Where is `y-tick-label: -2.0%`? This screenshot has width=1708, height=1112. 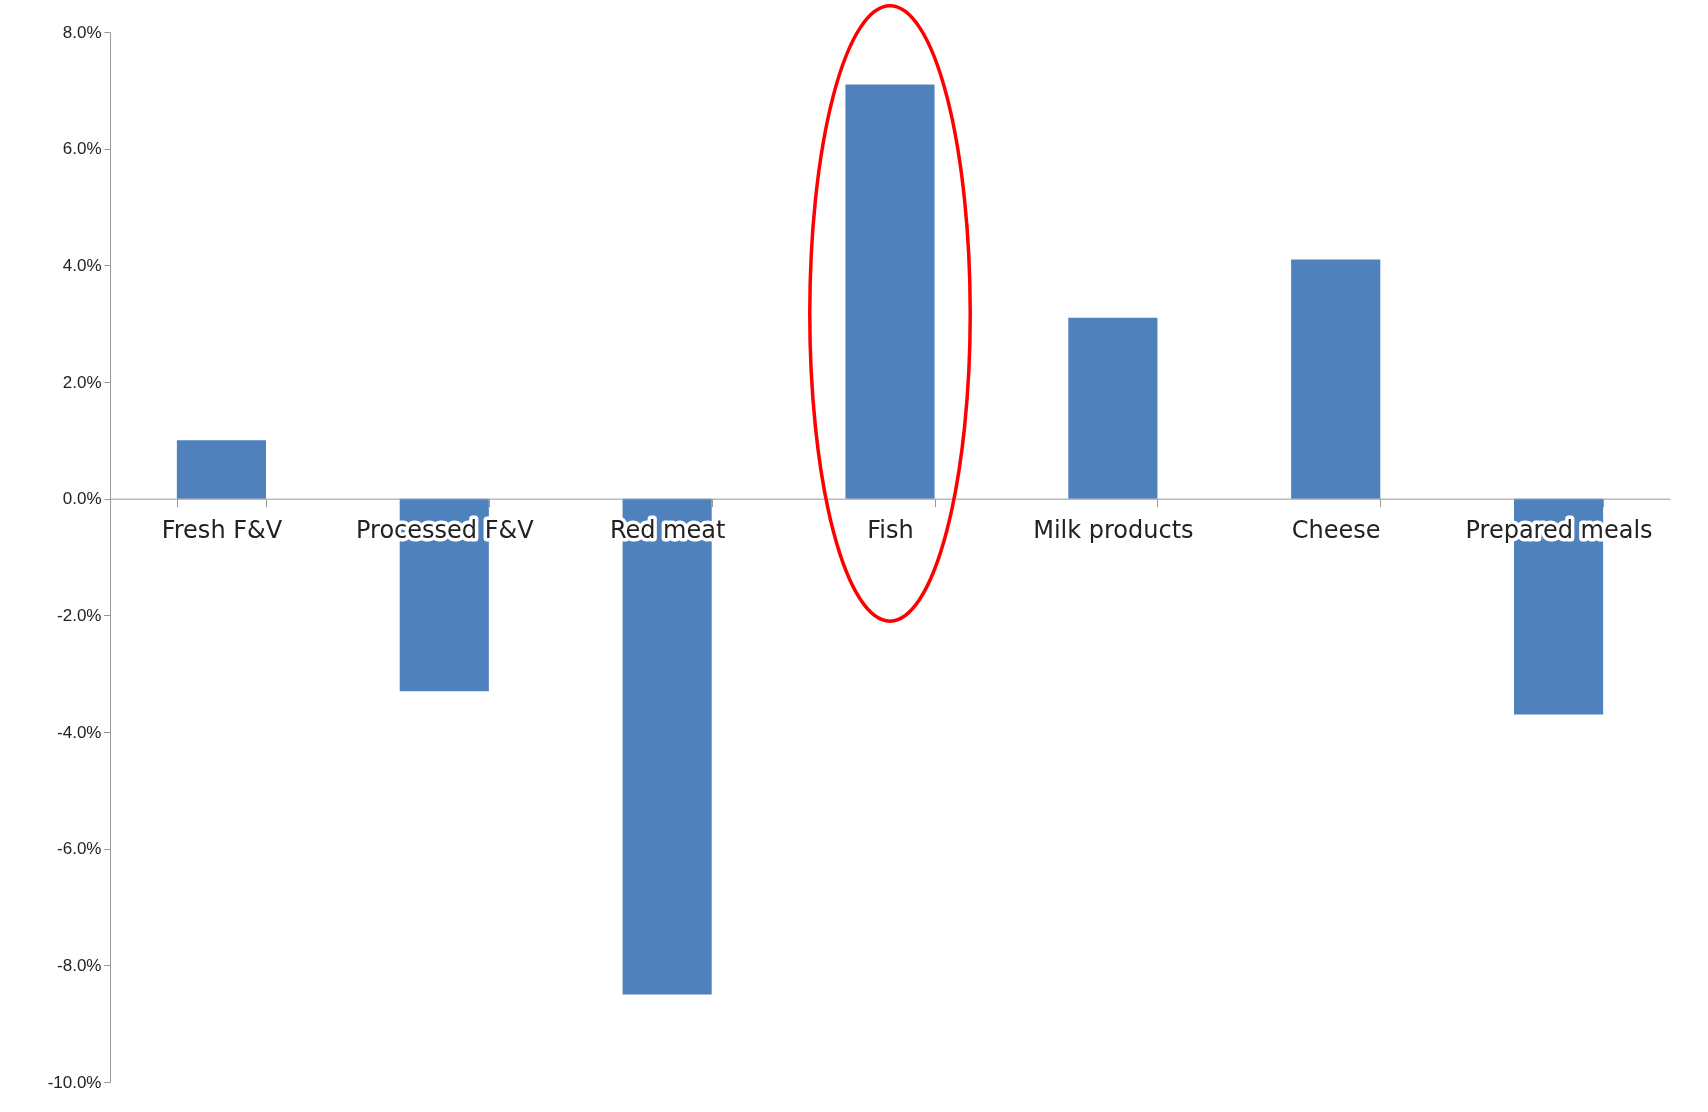
y-tick-label: -2.0% is located at coordinates (79, 615).